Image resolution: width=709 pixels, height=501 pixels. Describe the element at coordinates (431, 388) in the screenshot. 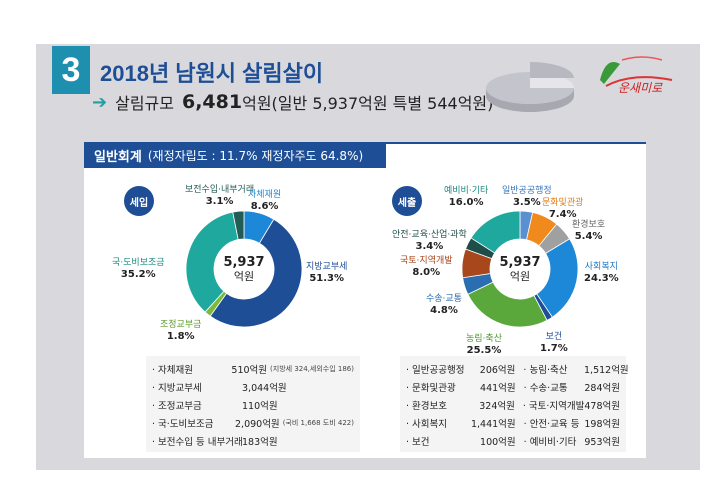

I see `row-label: · 문화및관광` at that location.